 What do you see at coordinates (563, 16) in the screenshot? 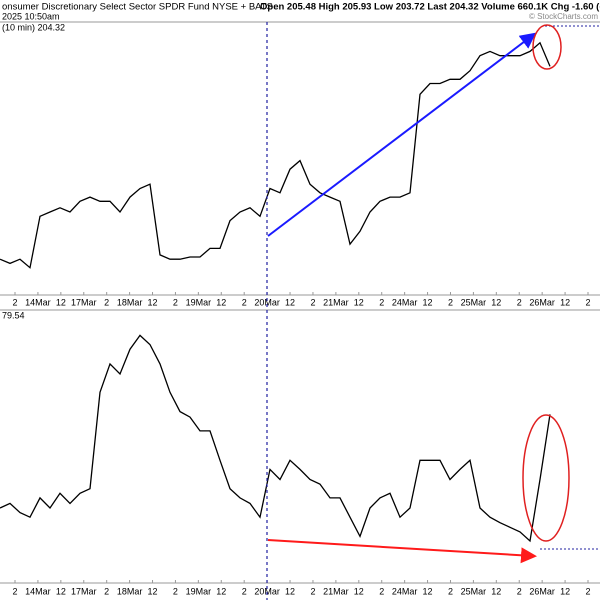
I see `watermark: © StockCharts.com` at bounding box center [563, 16].